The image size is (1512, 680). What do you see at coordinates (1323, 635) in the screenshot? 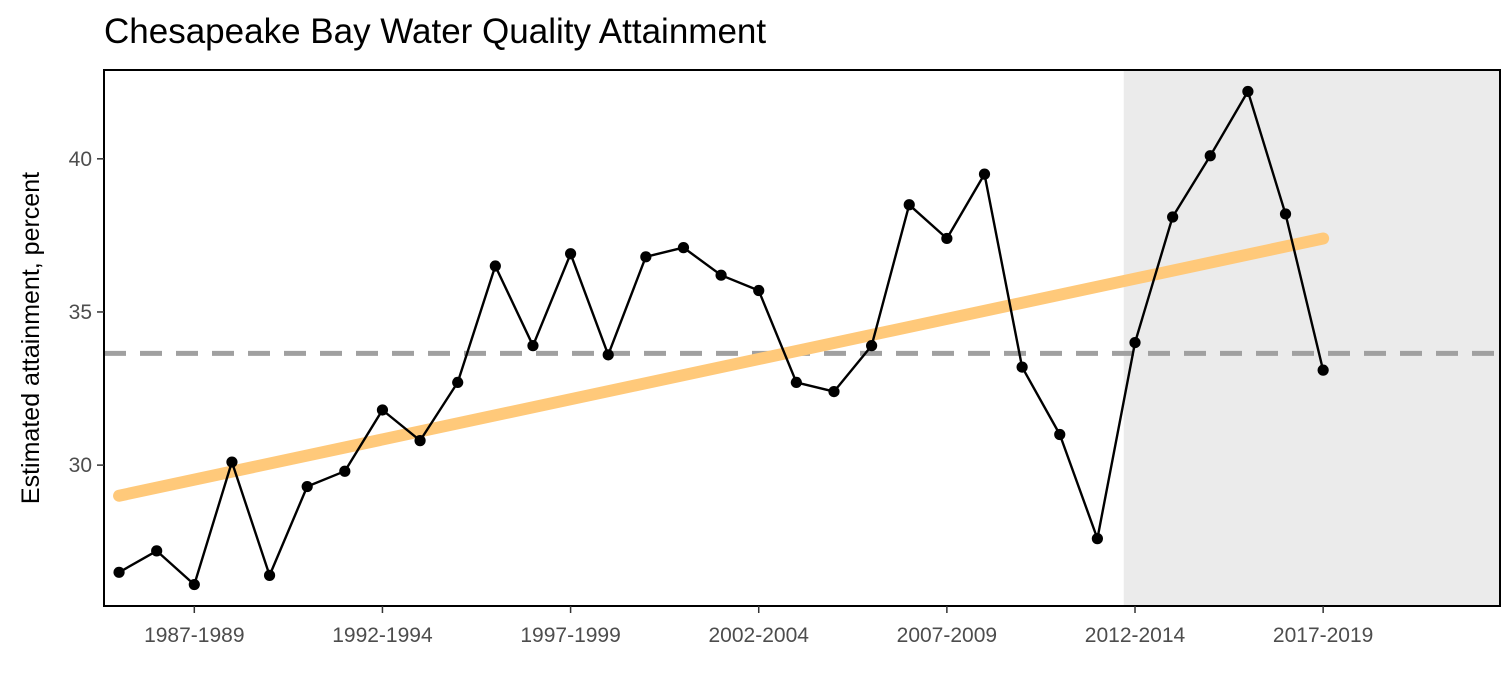
I see `x-tick-label: 2017-2019` at bounding box center [1323, 635].